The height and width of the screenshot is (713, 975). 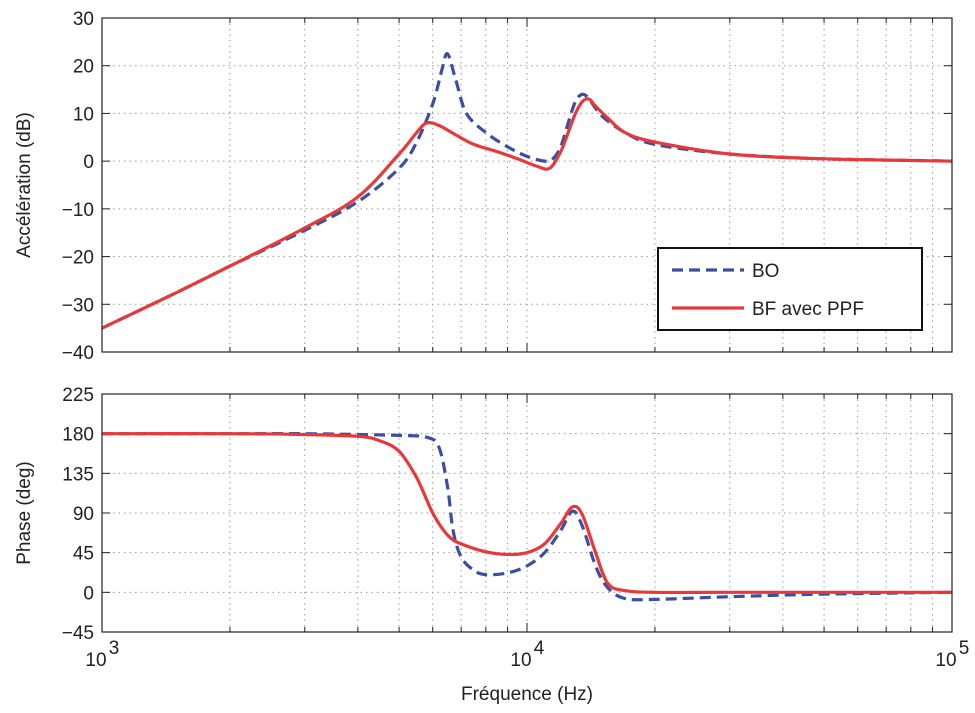 I want to click on x-tick-label-exponent: 4, so click(x=539, y=648).